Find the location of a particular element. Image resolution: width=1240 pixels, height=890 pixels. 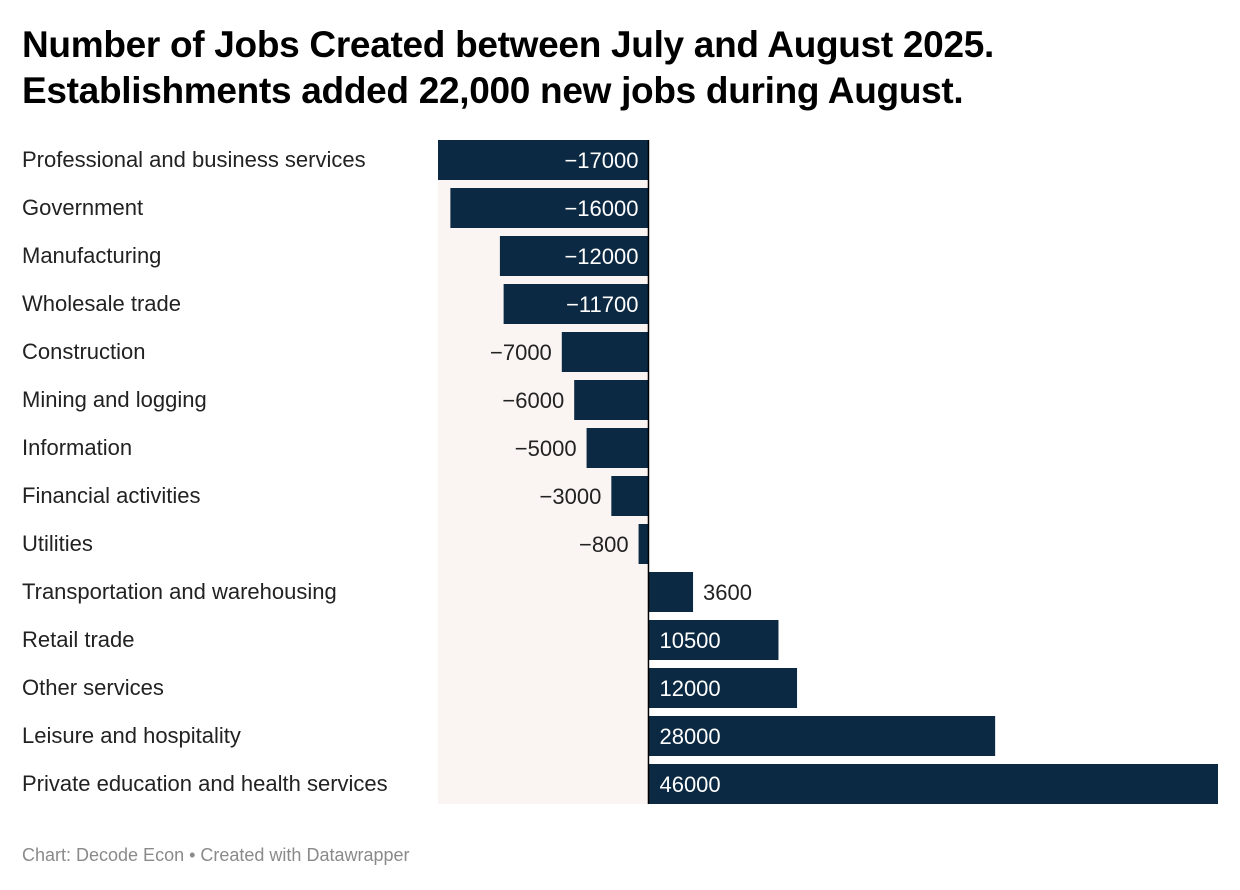

category-label: Wholesale trade is located at coordinates (101, 303).